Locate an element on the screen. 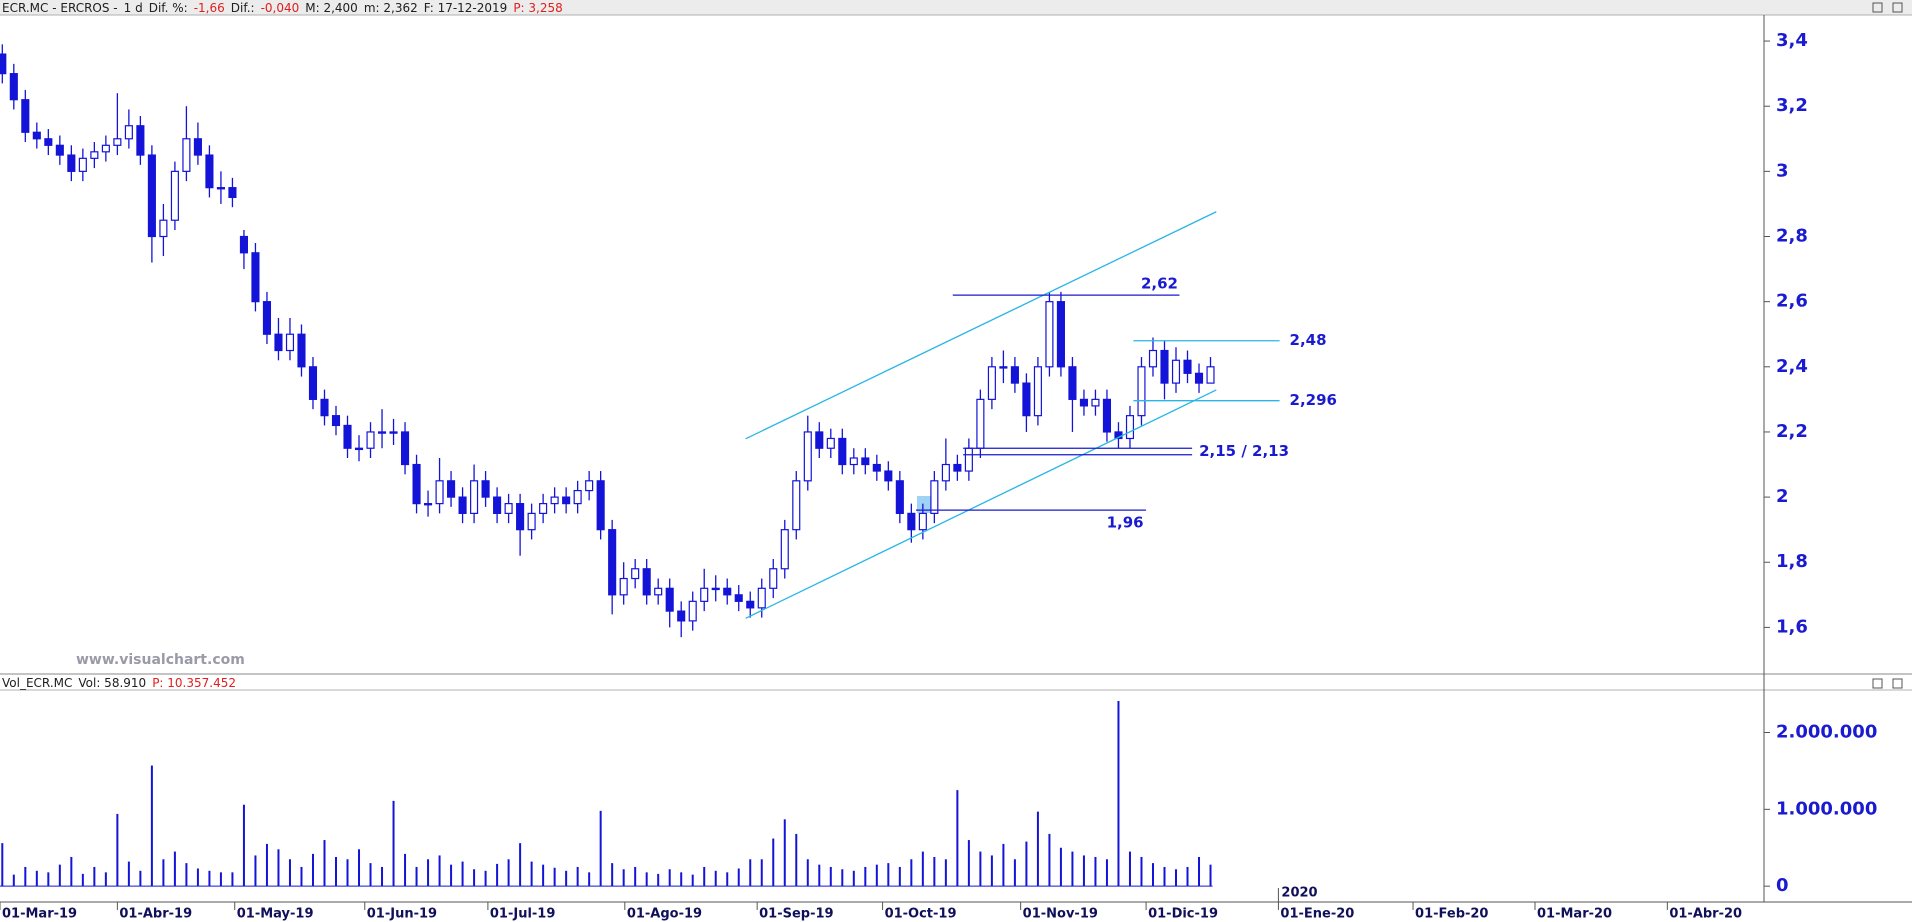 The width and height of the screenshot is (1912, 922). x-tick-label: 01-Sep-19 is located at coordinates (796, 914).